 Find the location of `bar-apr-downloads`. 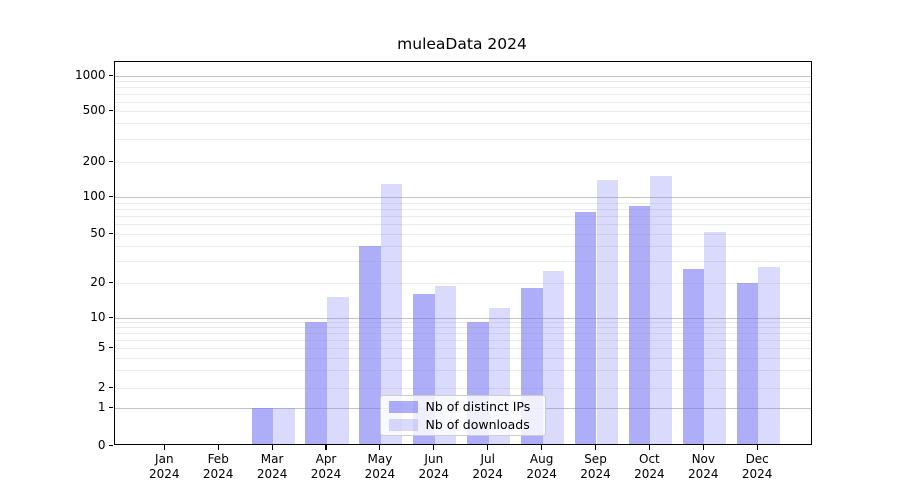

bar-apr-downloads is located at coordinates (338, 370).